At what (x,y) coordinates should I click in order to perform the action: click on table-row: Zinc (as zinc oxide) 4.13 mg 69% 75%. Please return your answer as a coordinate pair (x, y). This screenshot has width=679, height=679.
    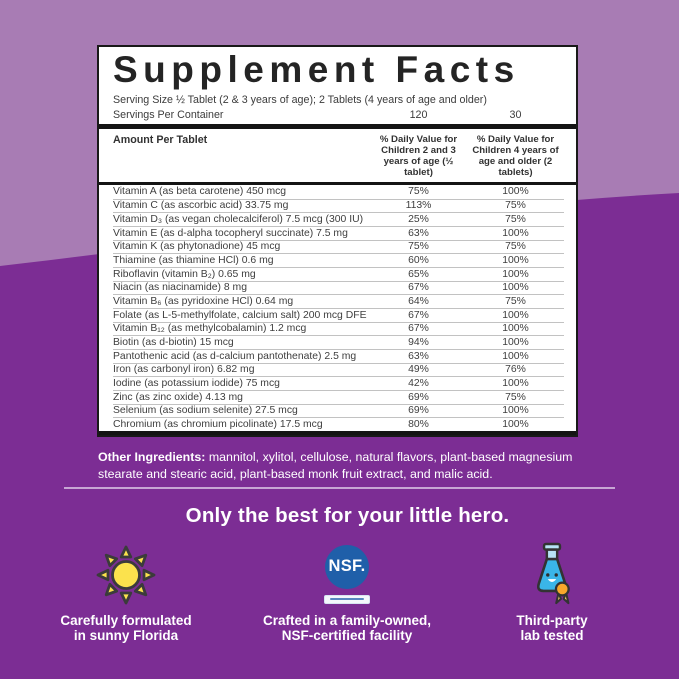
    Looking at the image, I should click on (338, 396).